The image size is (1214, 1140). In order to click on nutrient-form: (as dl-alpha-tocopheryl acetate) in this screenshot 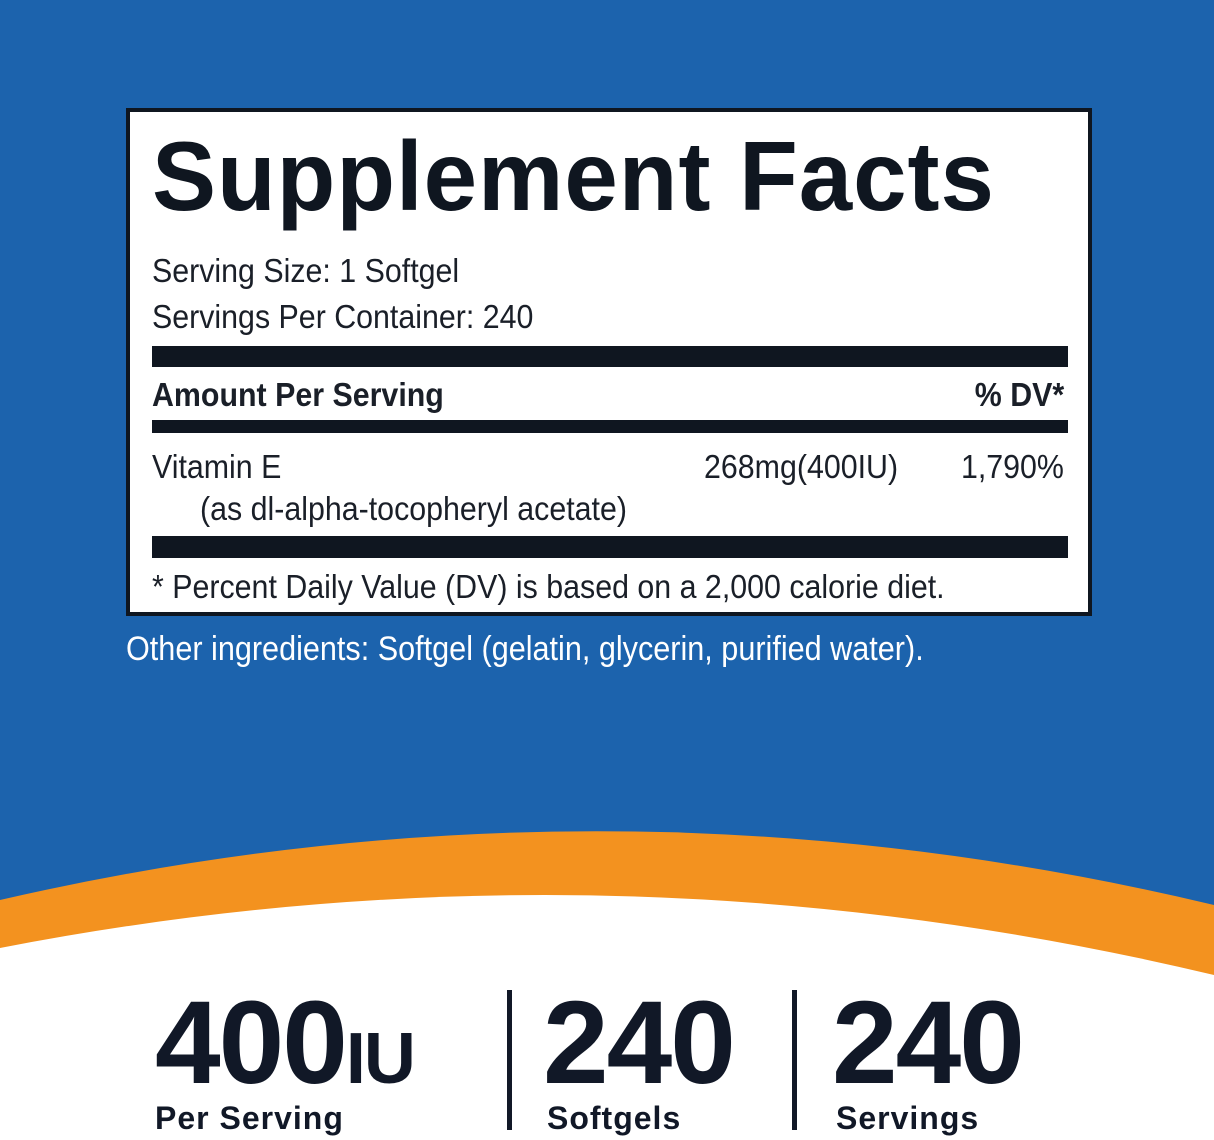, I will do `click(413, 508)`.